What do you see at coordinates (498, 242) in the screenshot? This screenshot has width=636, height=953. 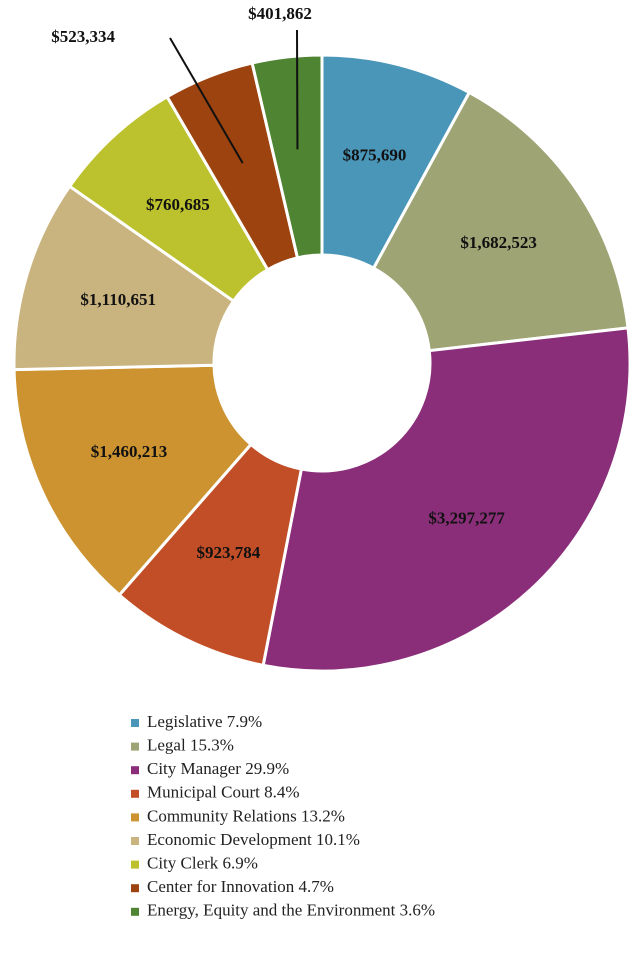 I see `data-label: $1,682,523` at bounding box center [498, 242].